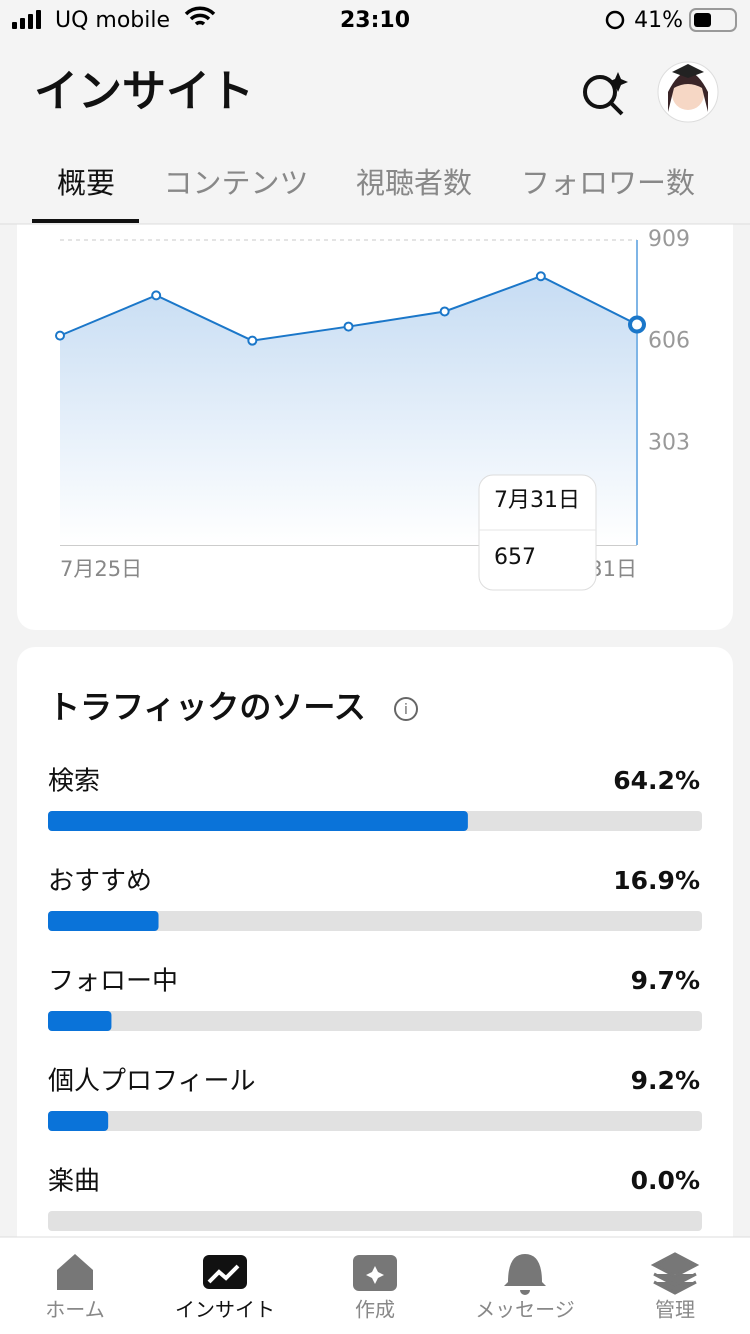 The height and width of the screenshot is (1334, 750). Describe the element at coordinates (656, 880) in the screenshot. I see `value-label: 16.9%` at that location.